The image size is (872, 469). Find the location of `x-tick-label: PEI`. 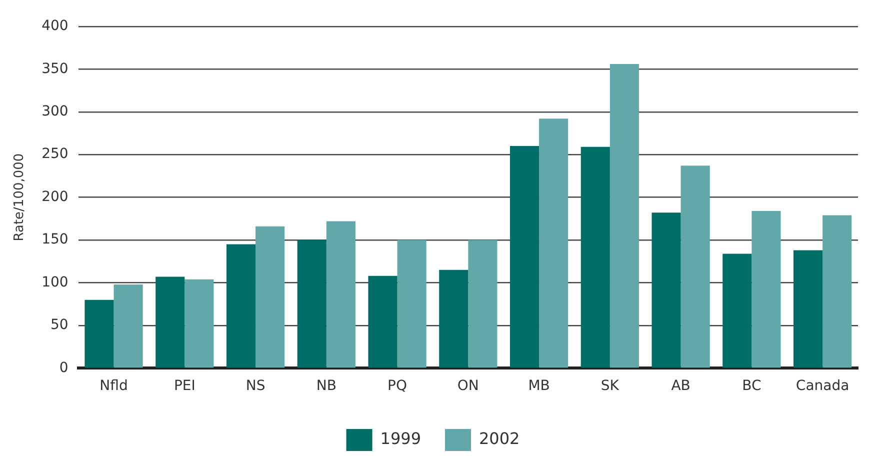

x-tick-label: PEI is located at coordinates (185, 386).